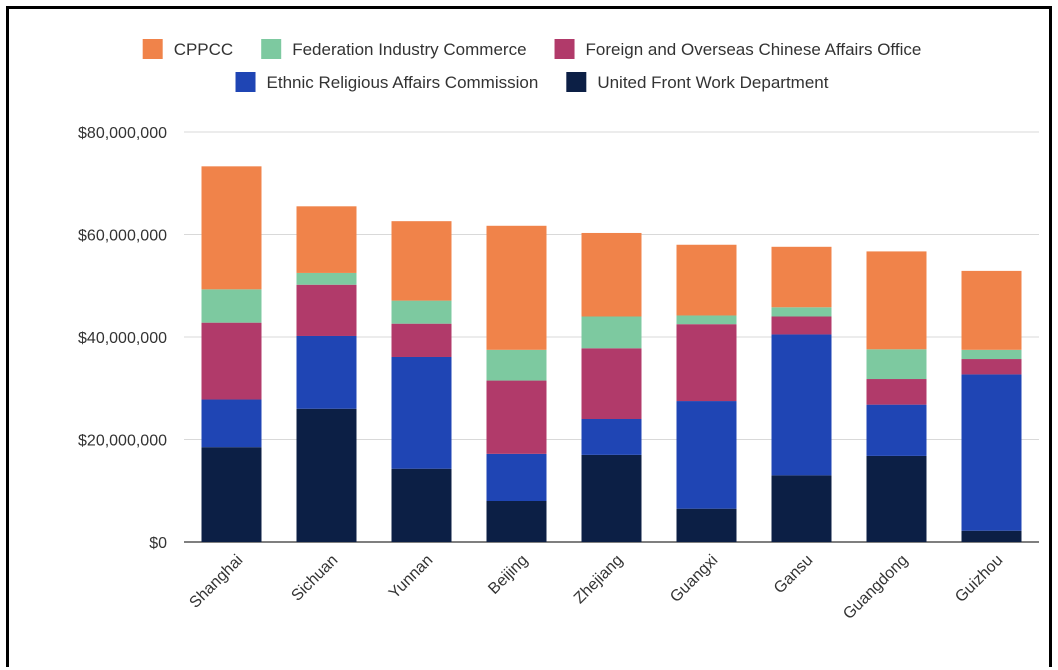 This screenshot has height=670, width=1058. What do you see at coordinates (706, 320) in the screenshot?
I see `bar-guangxi-federation-industry-commerce` at bounding box center [706, 320].